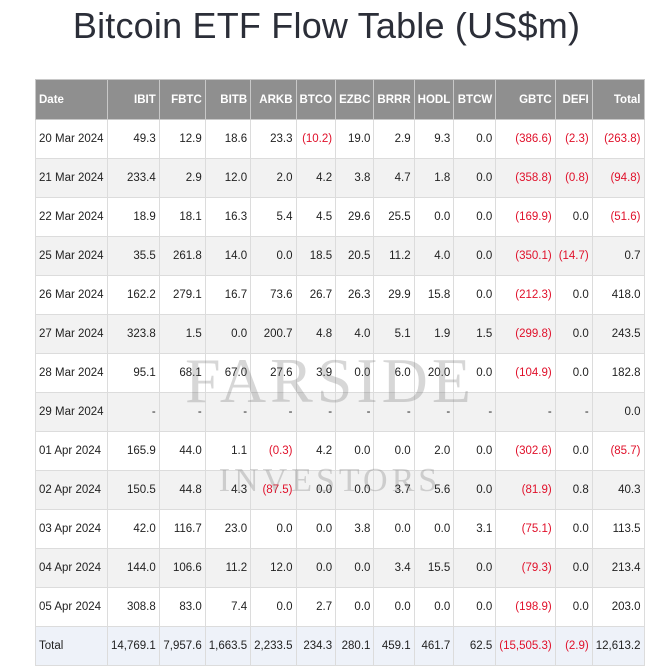 This screenshot has height=666, width=653. I want to click on cell-hodl: 5.6, so click(434, 490).